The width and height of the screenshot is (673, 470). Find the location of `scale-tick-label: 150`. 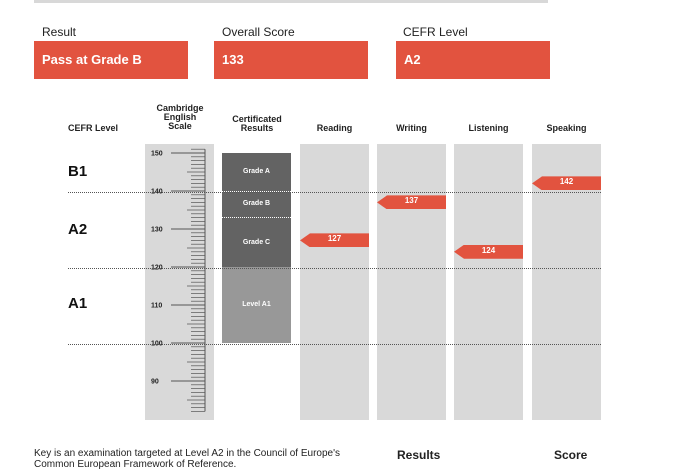

scale-tick-label: 150 is located at coordinates (157, 154).